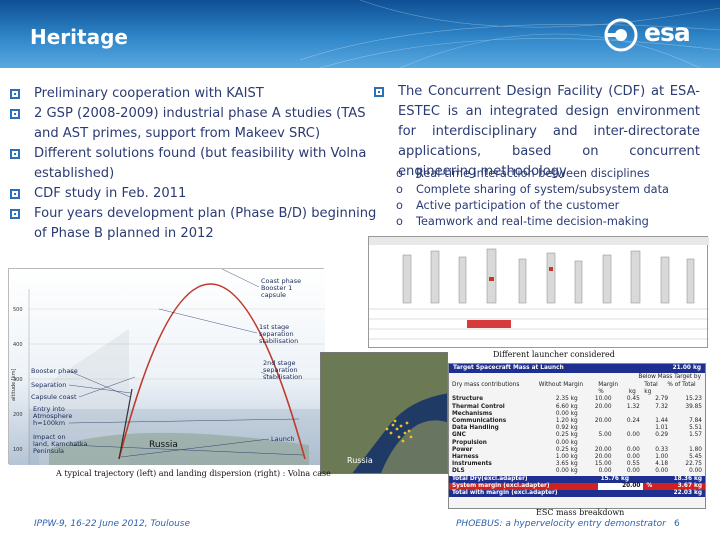 This screenshot has height=540, width=720. Describe the element at coordinates (695, 449) in the screenshot. I see `table-cell: 1.80` at that location.